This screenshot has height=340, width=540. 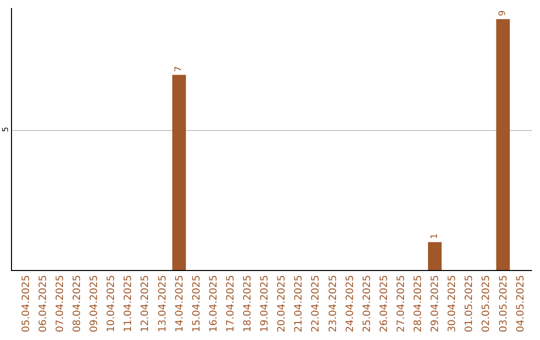 I want to click on x-tick-label: 08.04.2025, so click(x=78, y=303).